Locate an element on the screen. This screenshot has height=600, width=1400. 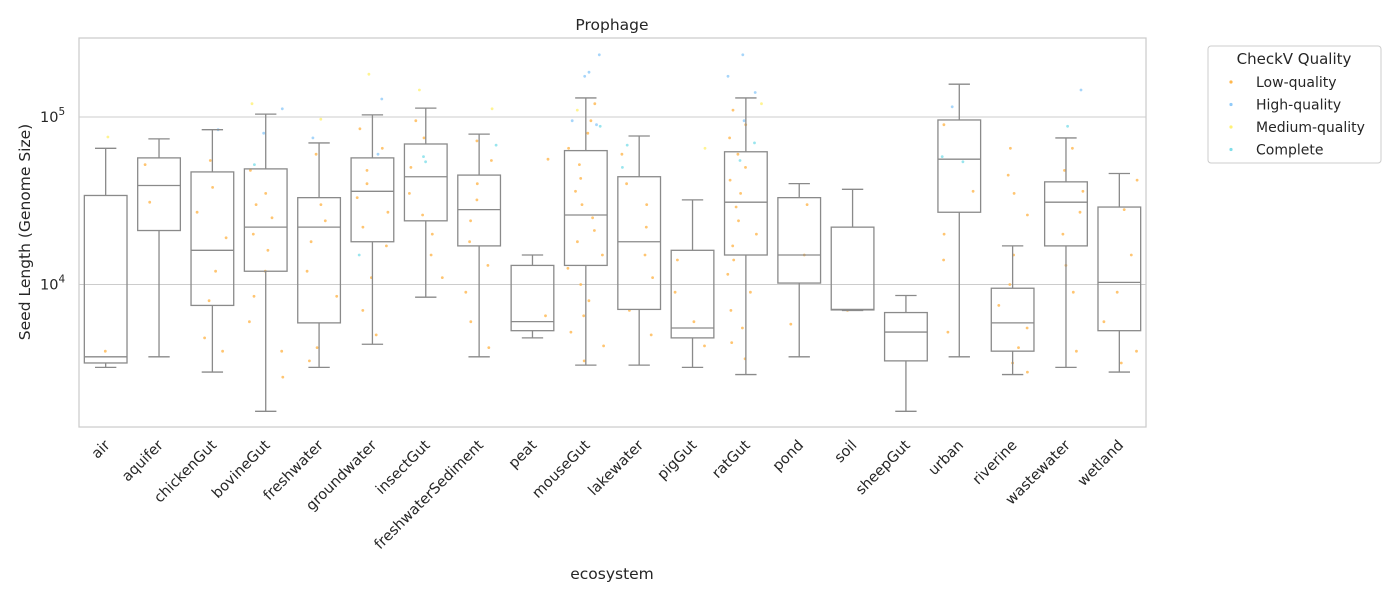
legend-title: CheckV Quality is located at coordinates (1294, 59).